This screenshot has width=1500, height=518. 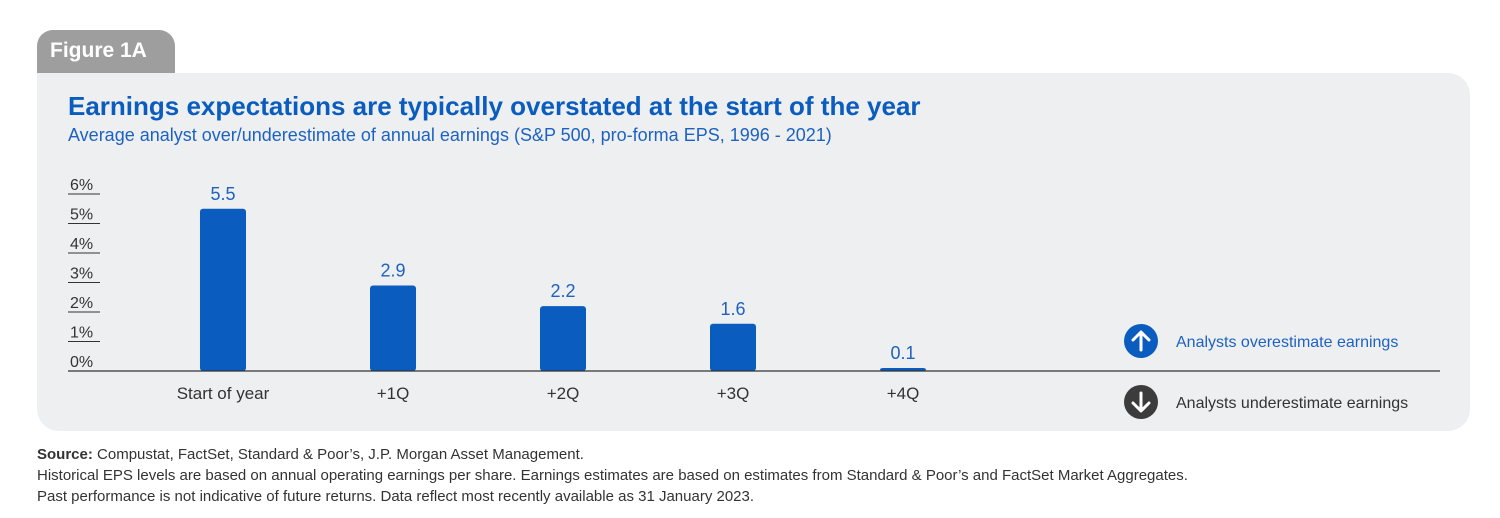 I want to click on source-label: Source:, so click(x=65, y=454).